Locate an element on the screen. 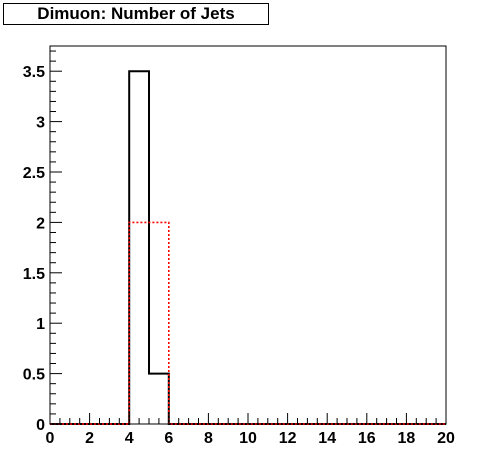 The width and height of the screenshot is (496, 472). x-tick-label: 20 is located at coordinates (446, 438).